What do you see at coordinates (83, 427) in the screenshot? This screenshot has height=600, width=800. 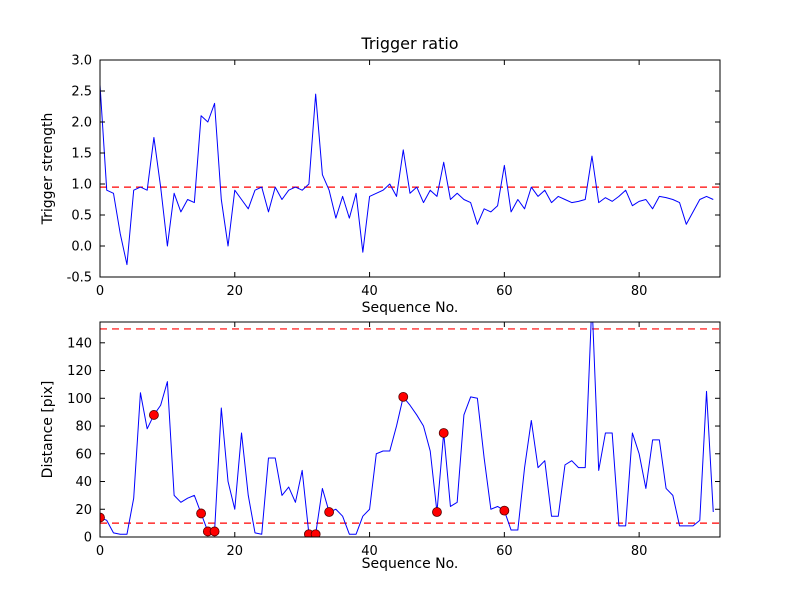 I see `y-tick-label: 80` at bounding box center [83, 427].